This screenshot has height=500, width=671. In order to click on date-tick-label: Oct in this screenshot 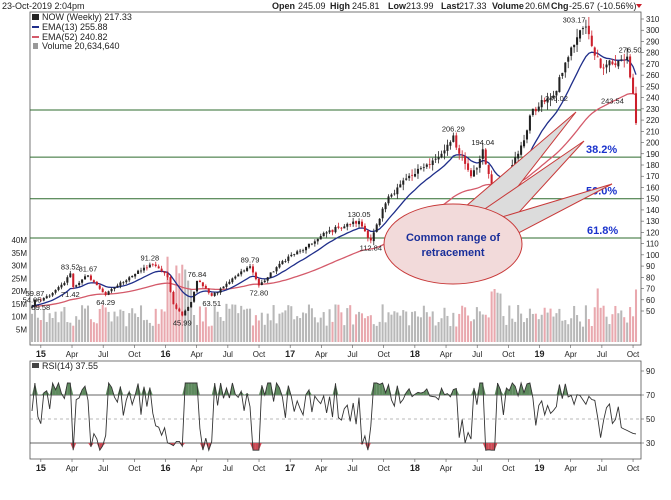, I will do `click(633, 354)`.